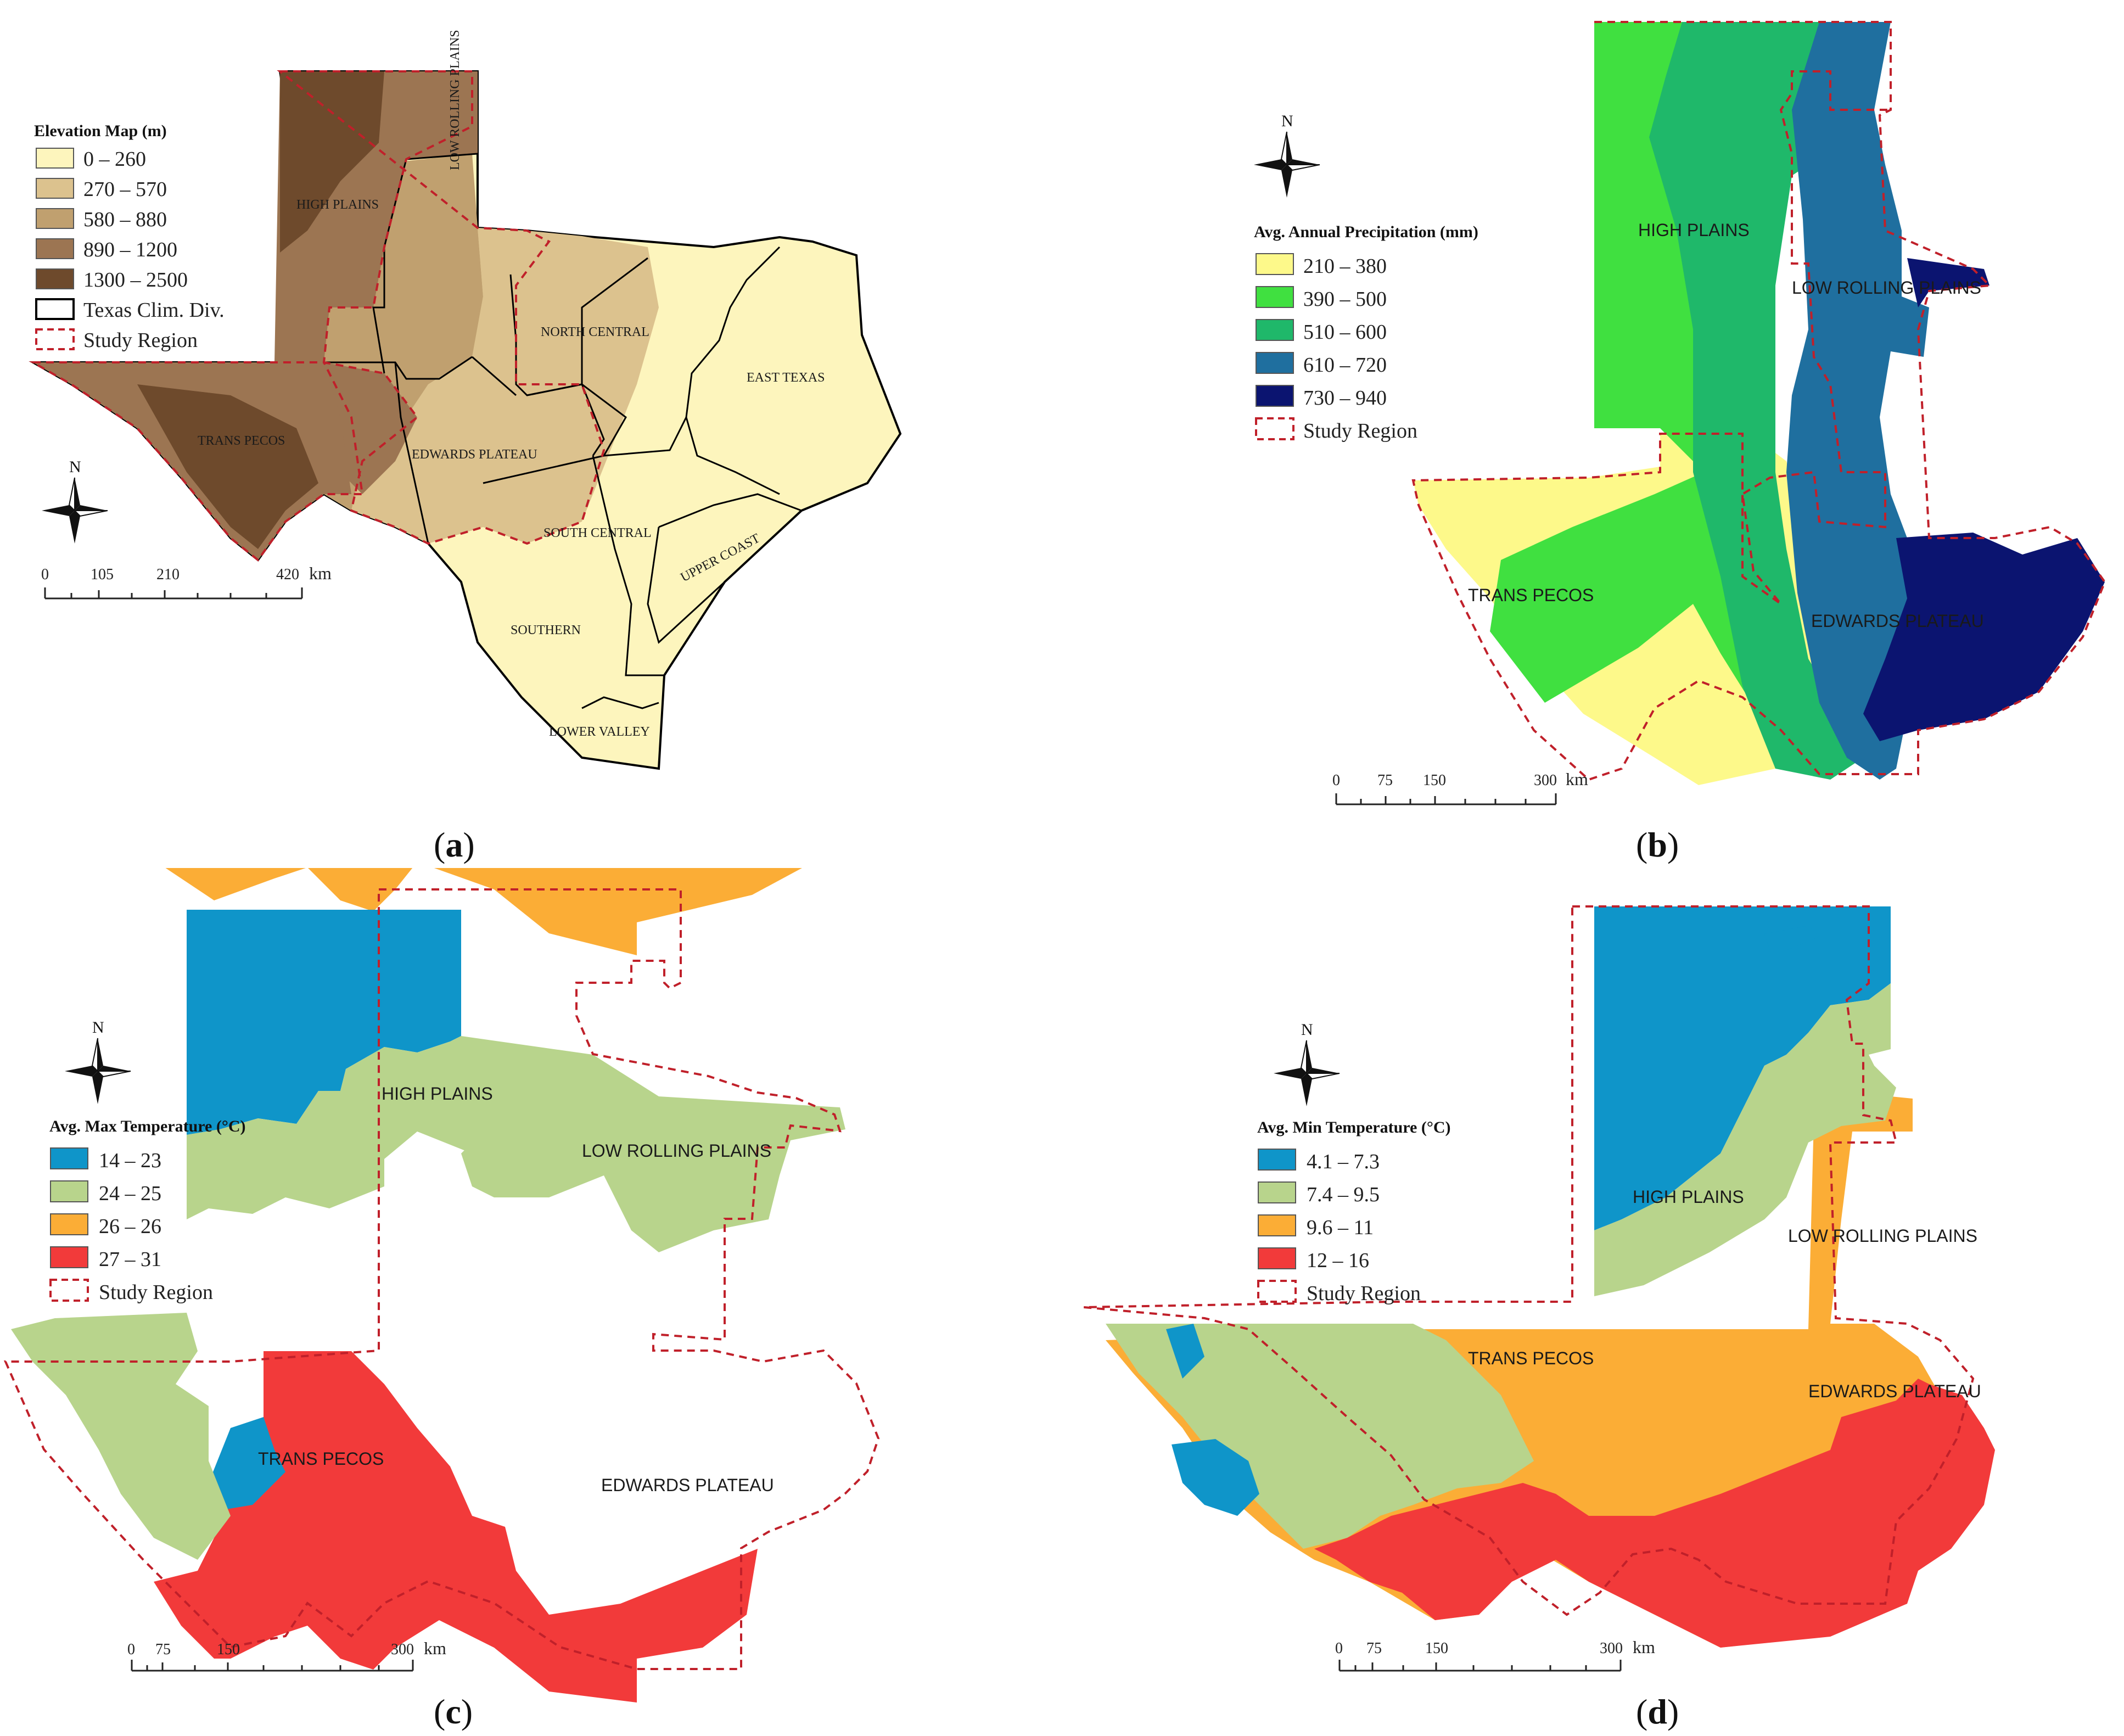  I want to click on legend-title: Avg. Min Temperature (°C), so click(1354, 1127).